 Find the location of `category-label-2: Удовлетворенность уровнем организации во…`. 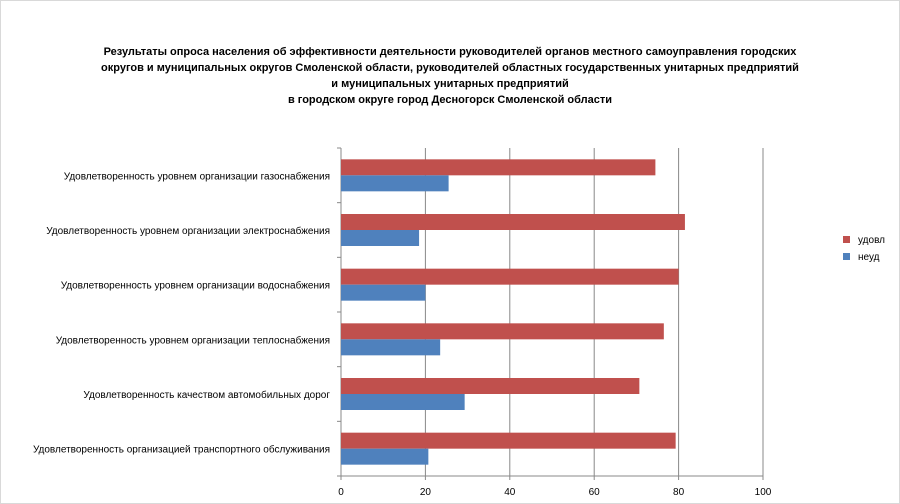

category-label-2: Удовлетворенность уровнем организации во… is located at coordinates (195, 286).